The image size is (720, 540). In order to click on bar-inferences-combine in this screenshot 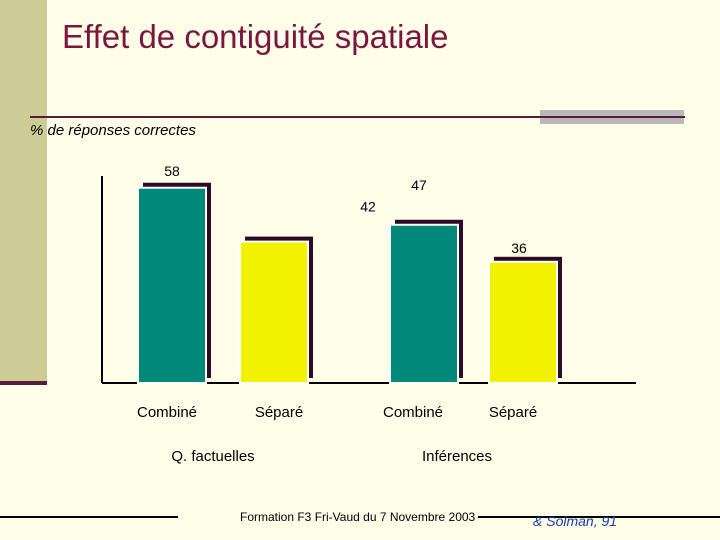, I will do `click(424, 303)`.